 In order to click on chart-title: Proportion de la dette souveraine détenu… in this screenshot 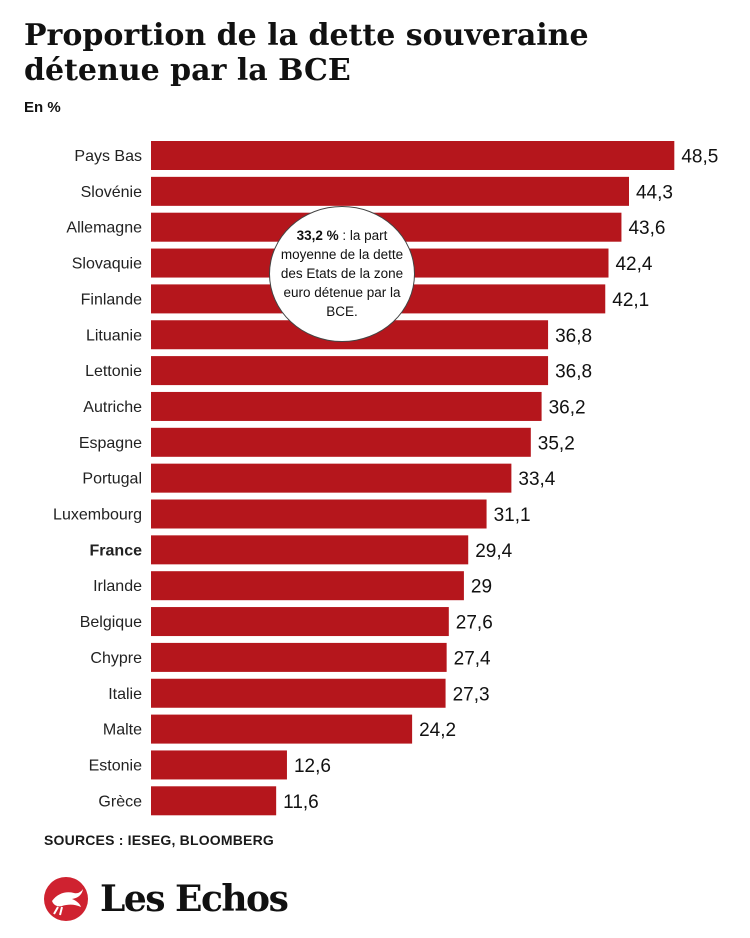, I will do `click(306, 53)`.